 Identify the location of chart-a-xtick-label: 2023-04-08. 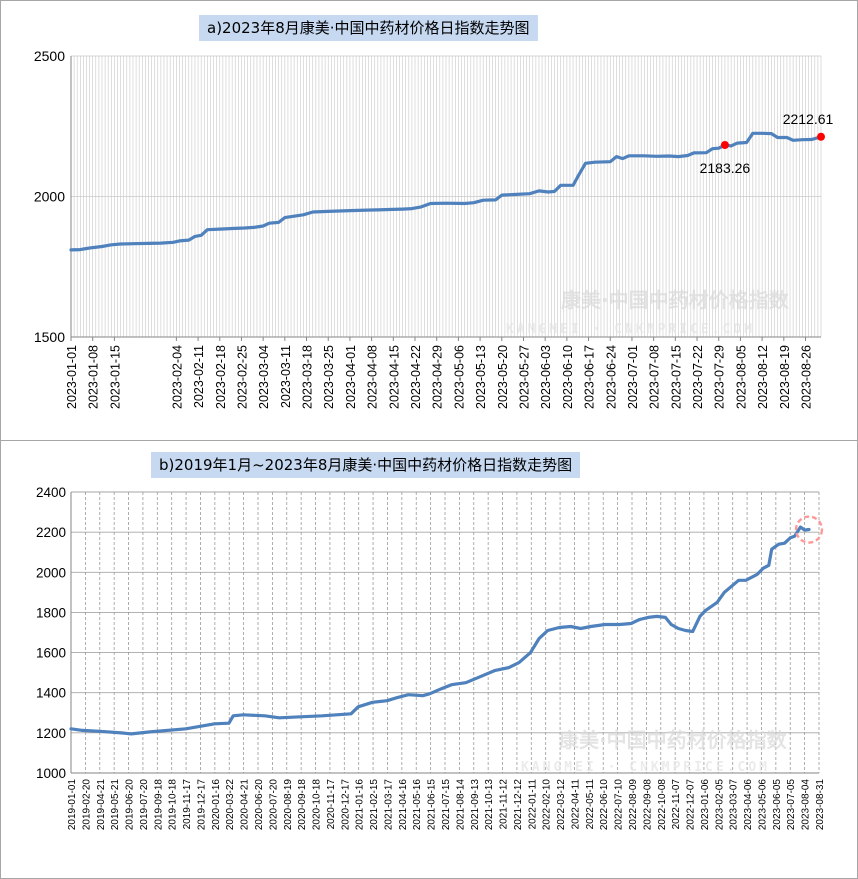
(373, 377).